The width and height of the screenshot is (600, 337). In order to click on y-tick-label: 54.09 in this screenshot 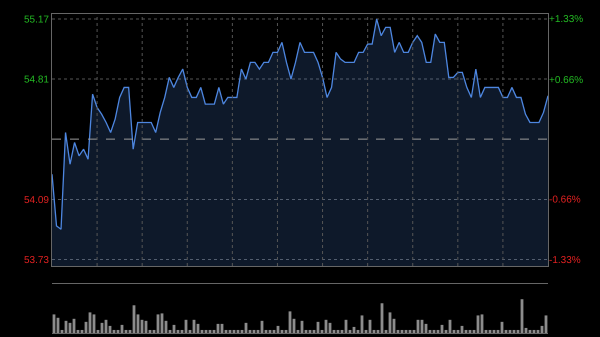, I will do `click(37, 200)`.